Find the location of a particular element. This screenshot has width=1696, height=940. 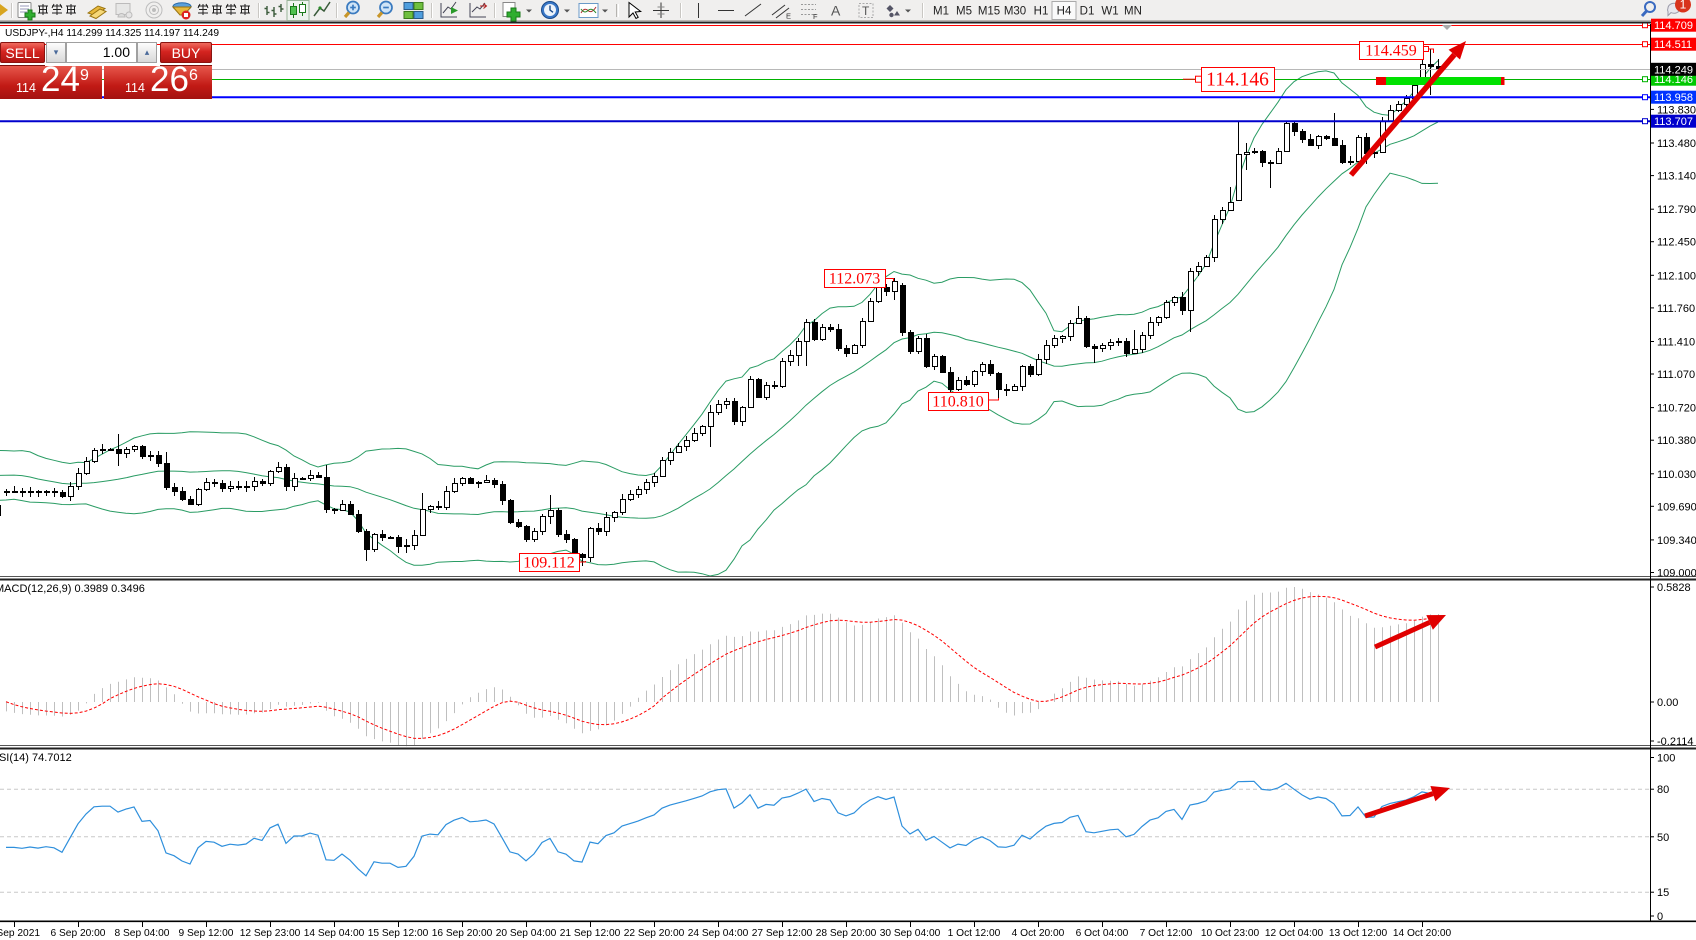

svg-text: 114.709 is located at coordinates (1673, 26).